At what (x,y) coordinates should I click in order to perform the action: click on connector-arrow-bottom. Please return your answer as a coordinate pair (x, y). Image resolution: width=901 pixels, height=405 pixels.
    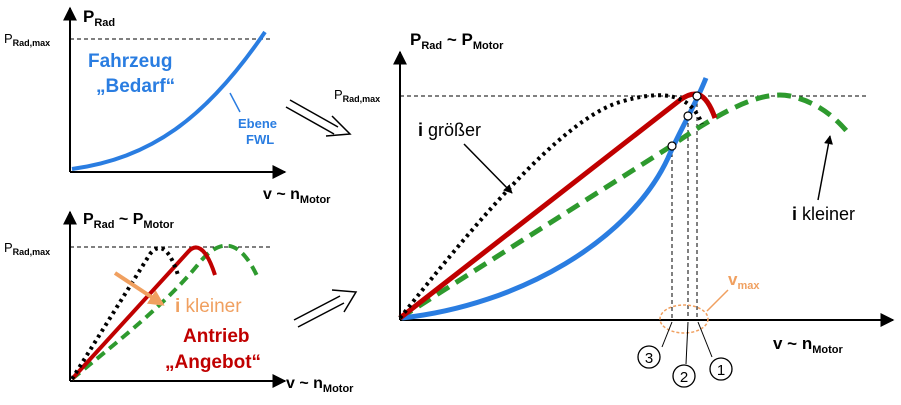
    Looking at the image, I should click on (325, 308).